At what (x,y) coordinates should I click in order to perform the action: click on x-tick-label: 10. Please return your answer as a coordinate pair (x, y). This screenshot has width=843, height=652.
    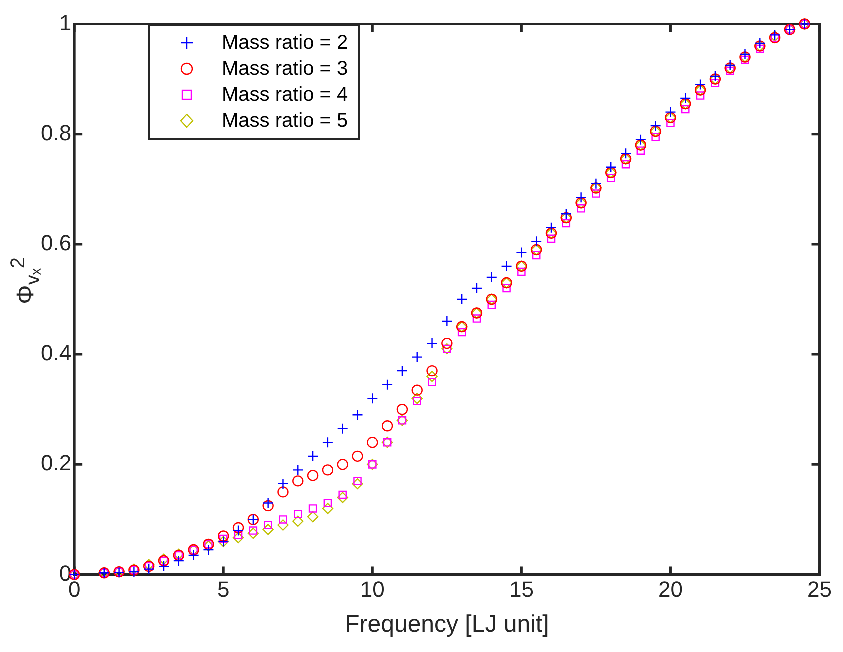
    Looking at the image, I should click on (372, 589).